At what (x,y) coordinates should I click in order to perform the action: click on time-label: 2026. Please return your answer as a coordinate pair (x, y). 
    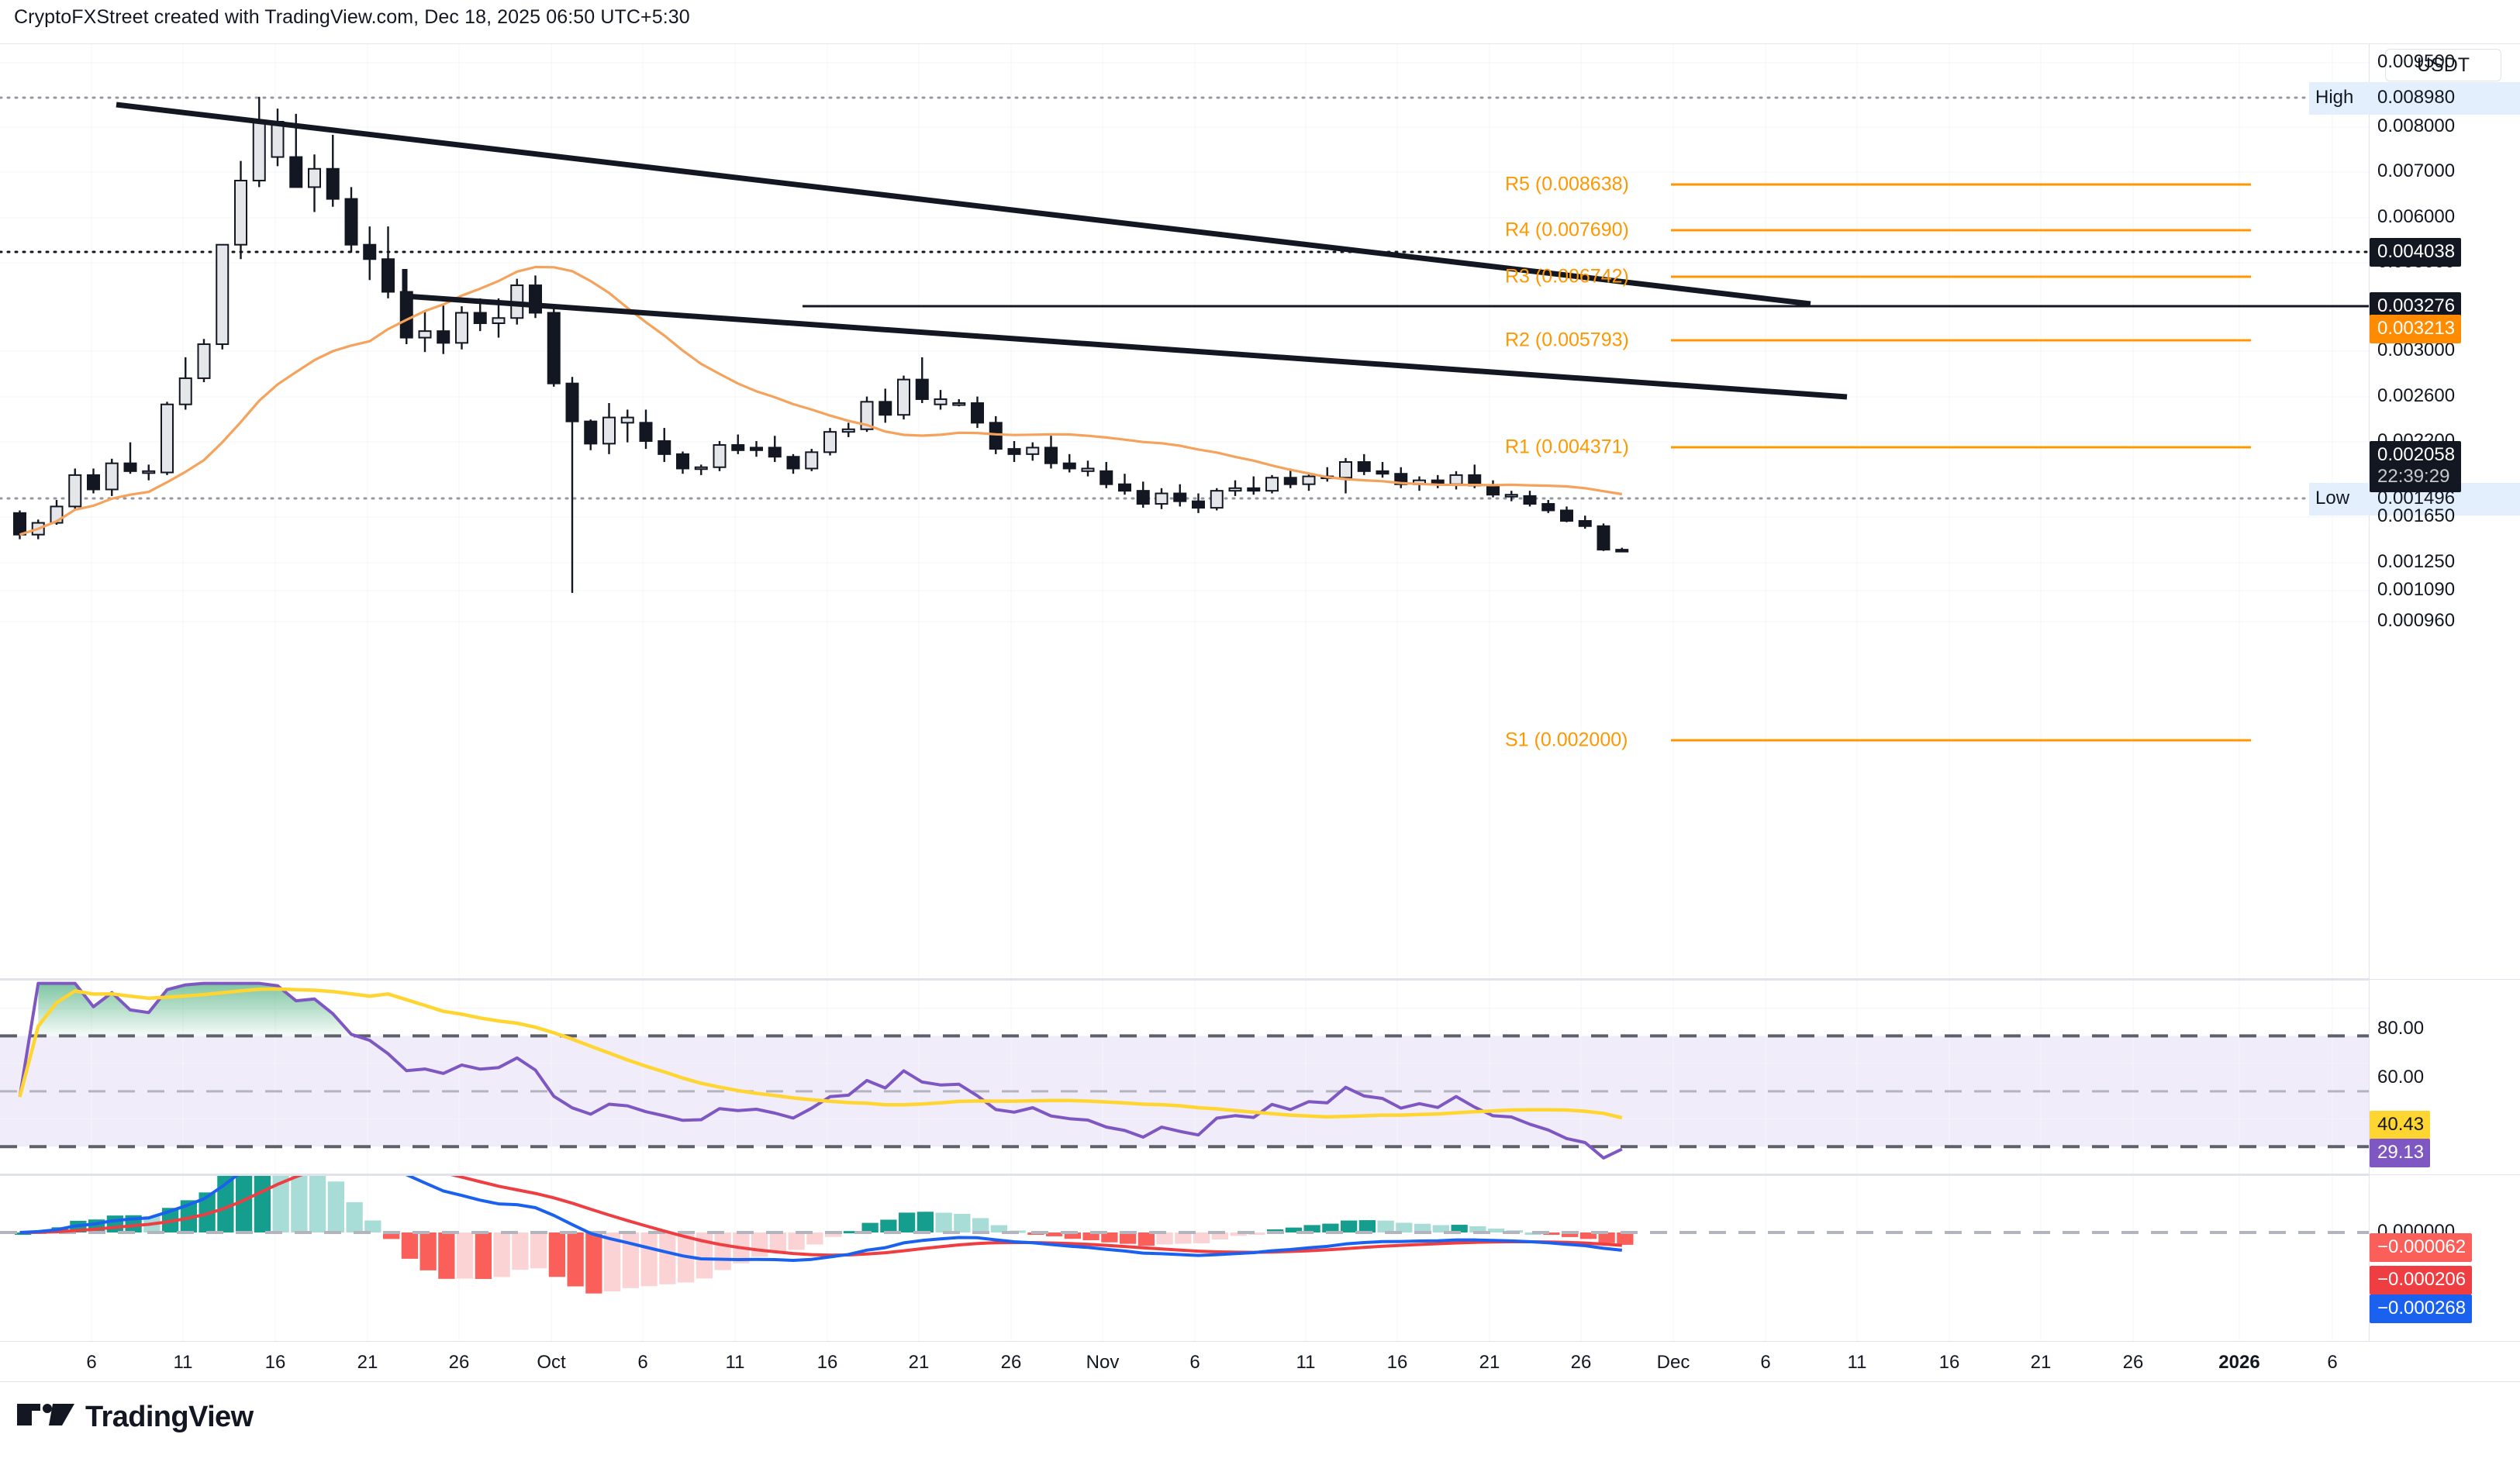
    Looking at the image, I should click on (2239, 1362).